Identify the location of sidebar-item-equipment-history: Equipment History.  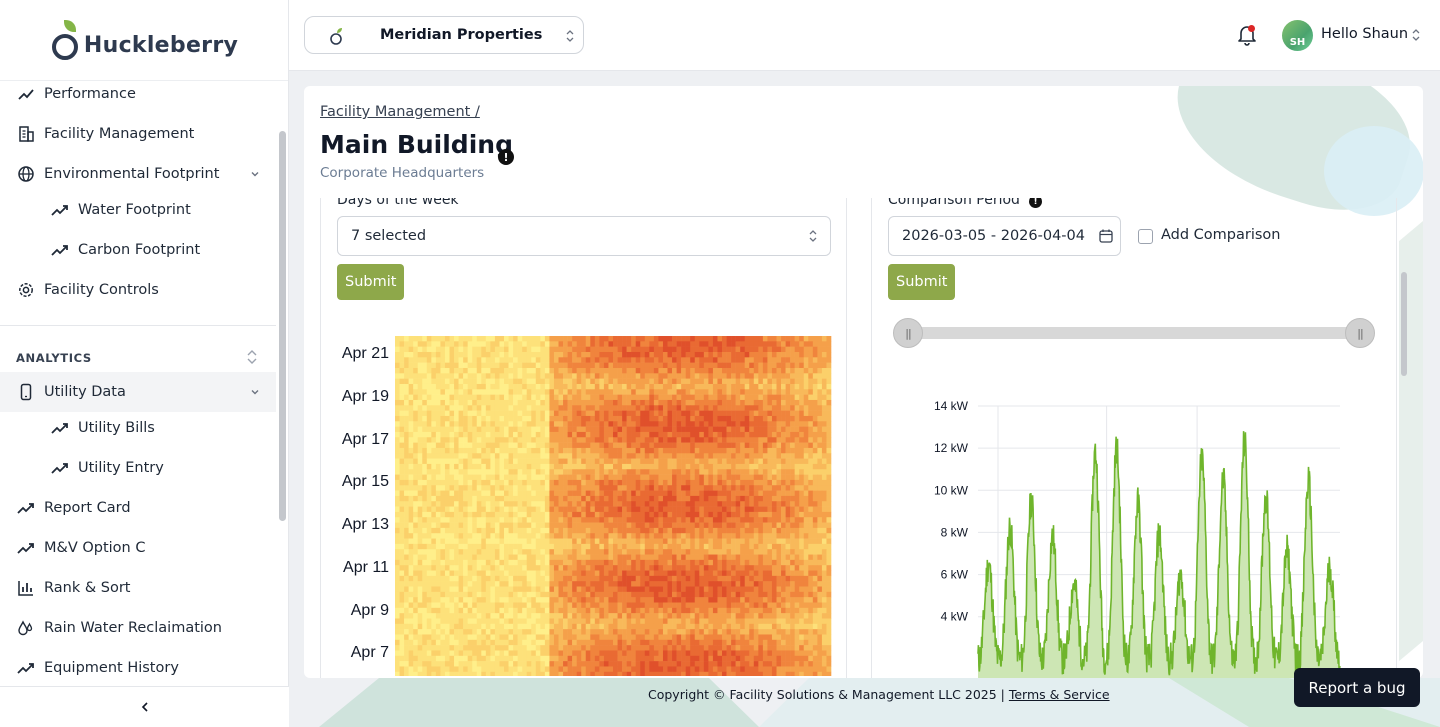
(138, 667).